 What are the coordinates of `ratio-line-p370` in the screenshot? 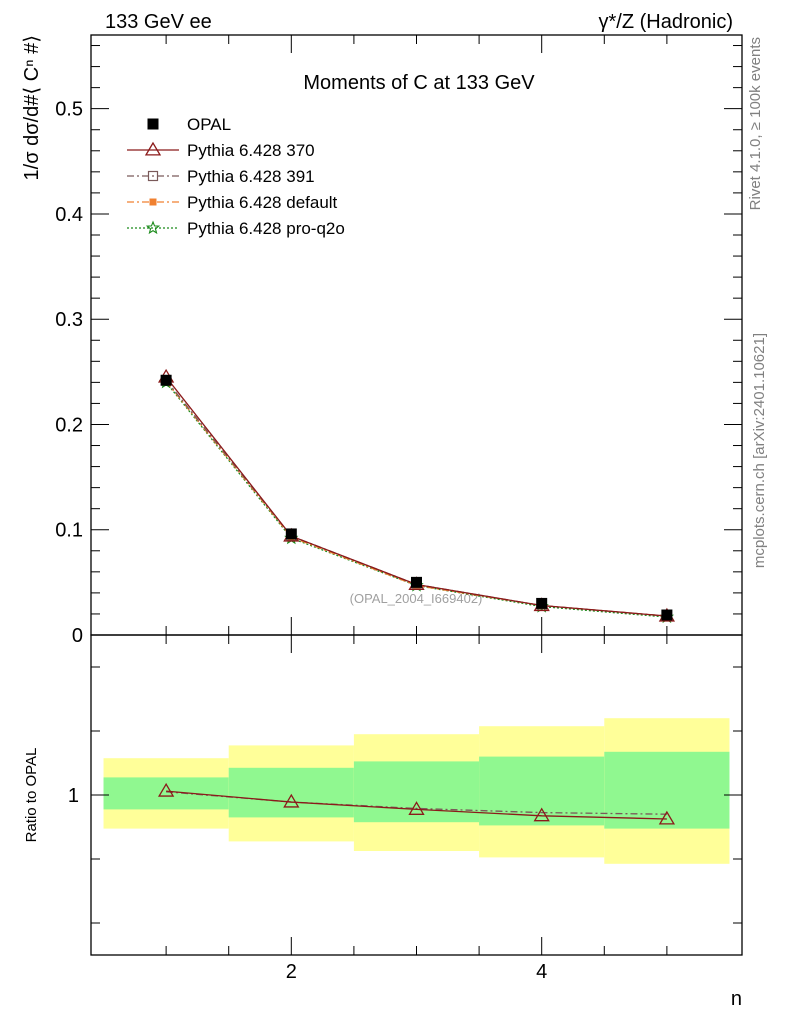 It's located at (416, 805).